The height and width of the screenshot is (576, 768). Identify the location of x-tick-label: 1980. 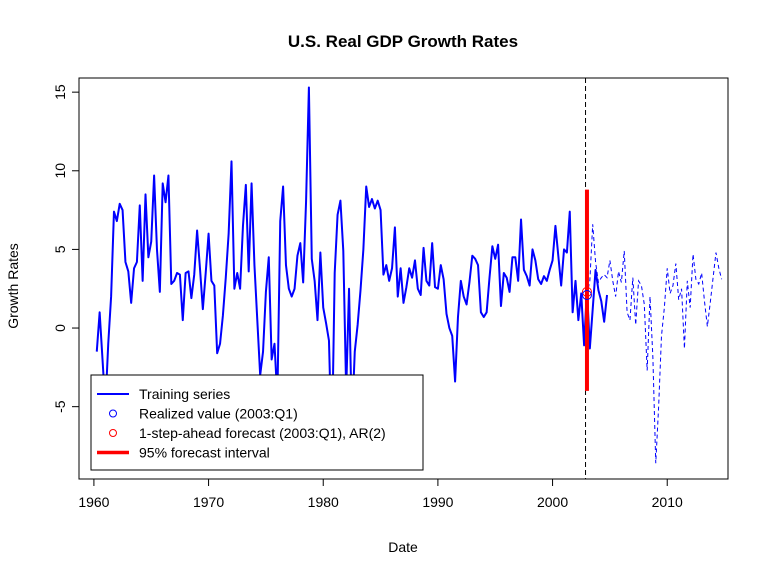
(323, 502).